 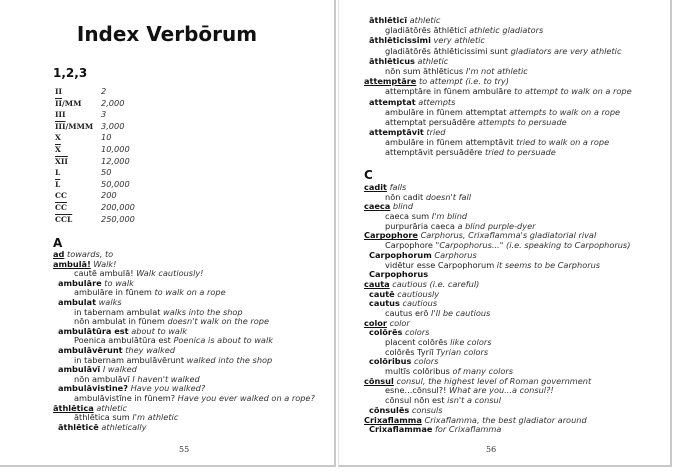 I want to click on translation: to attempt to walk on a rope, so click(x=573, y=91).